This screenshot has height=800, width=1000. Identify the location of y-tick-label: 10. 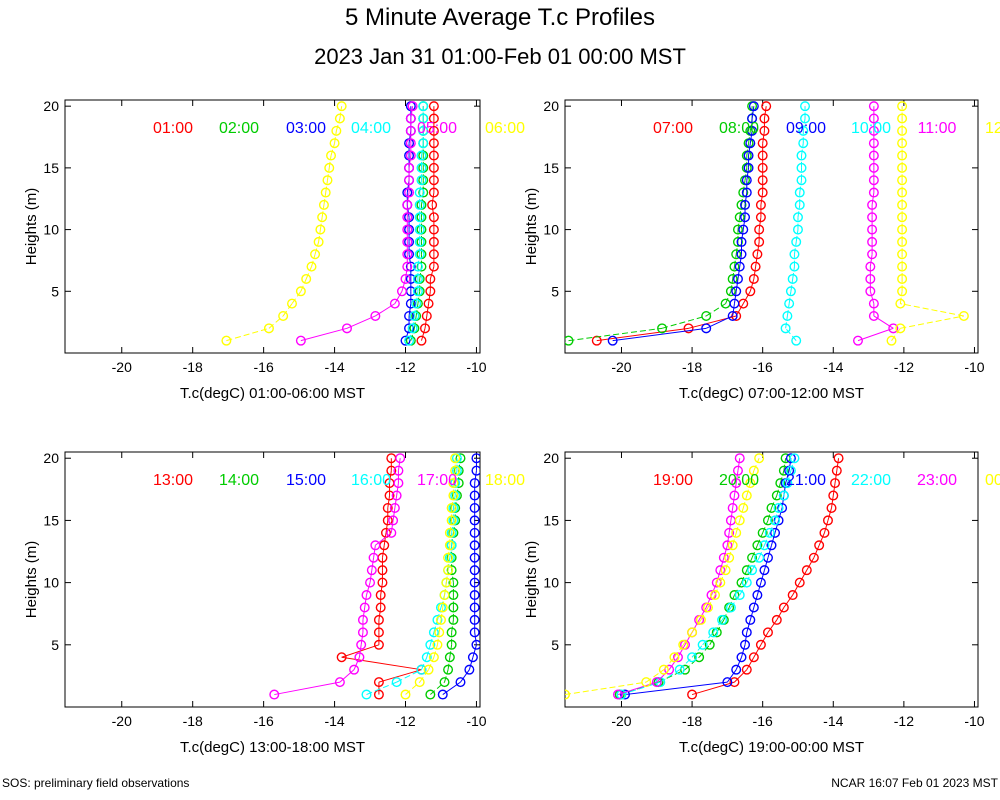
(51, 583).